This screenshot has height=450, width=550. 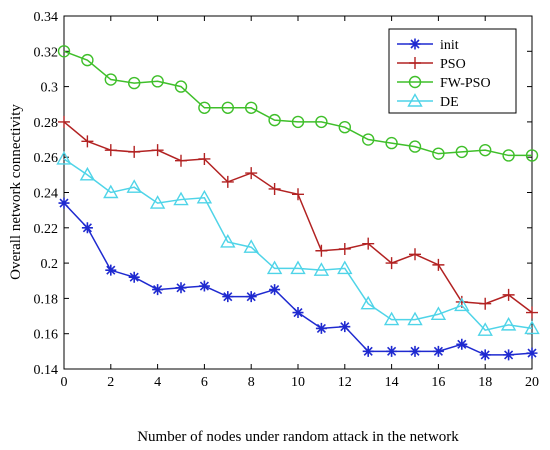 I want to click on y-tick-label: 0.2, so click(x=50, y=264).